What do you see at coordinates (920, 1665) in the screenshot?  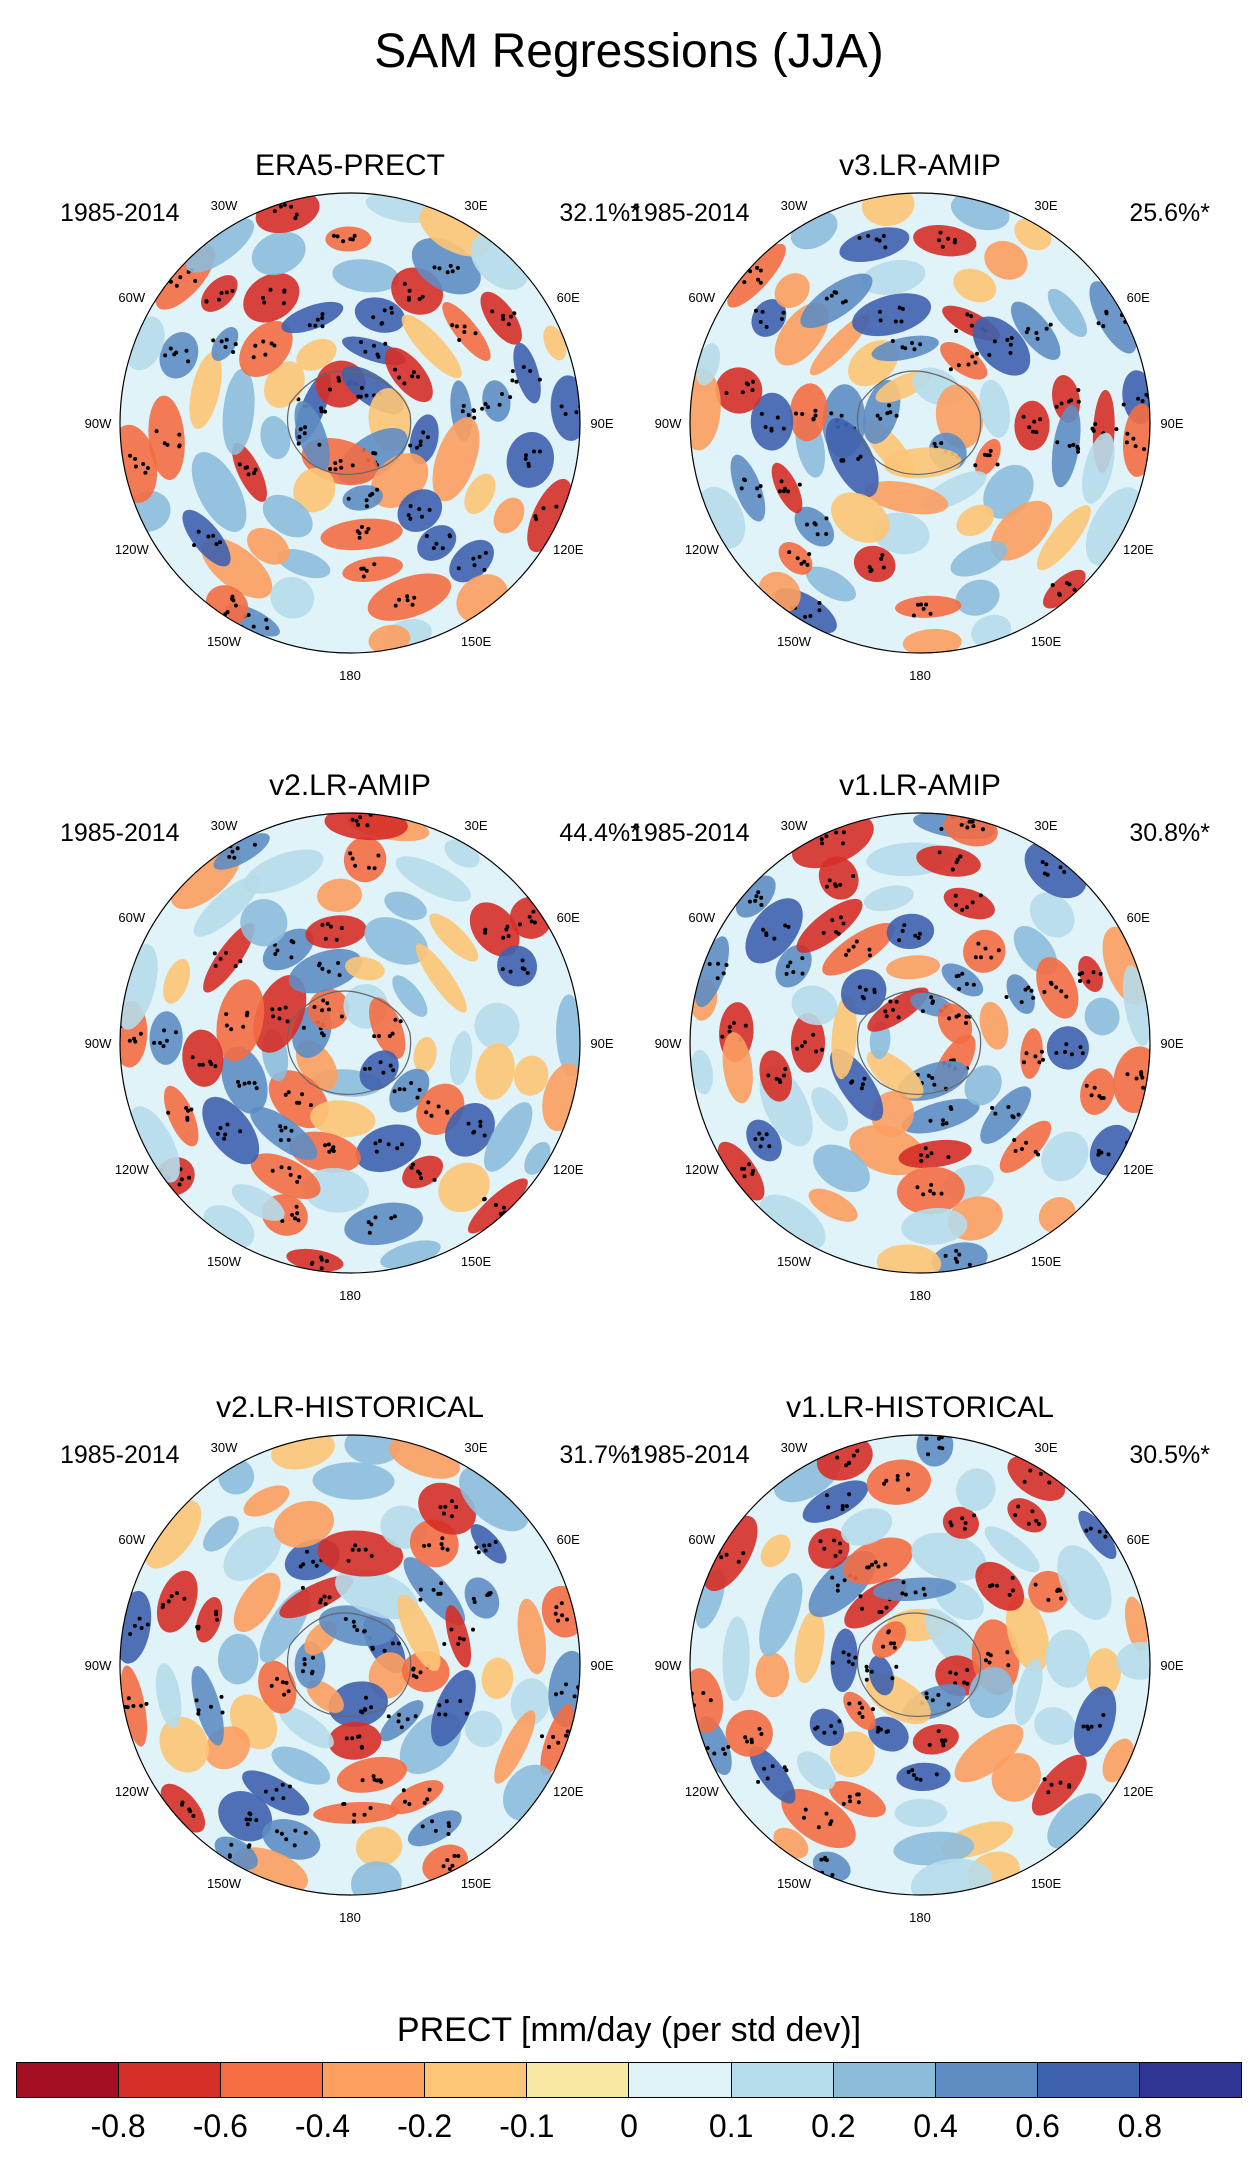 I see `map-boundary` at bounding box center [920, 1665].